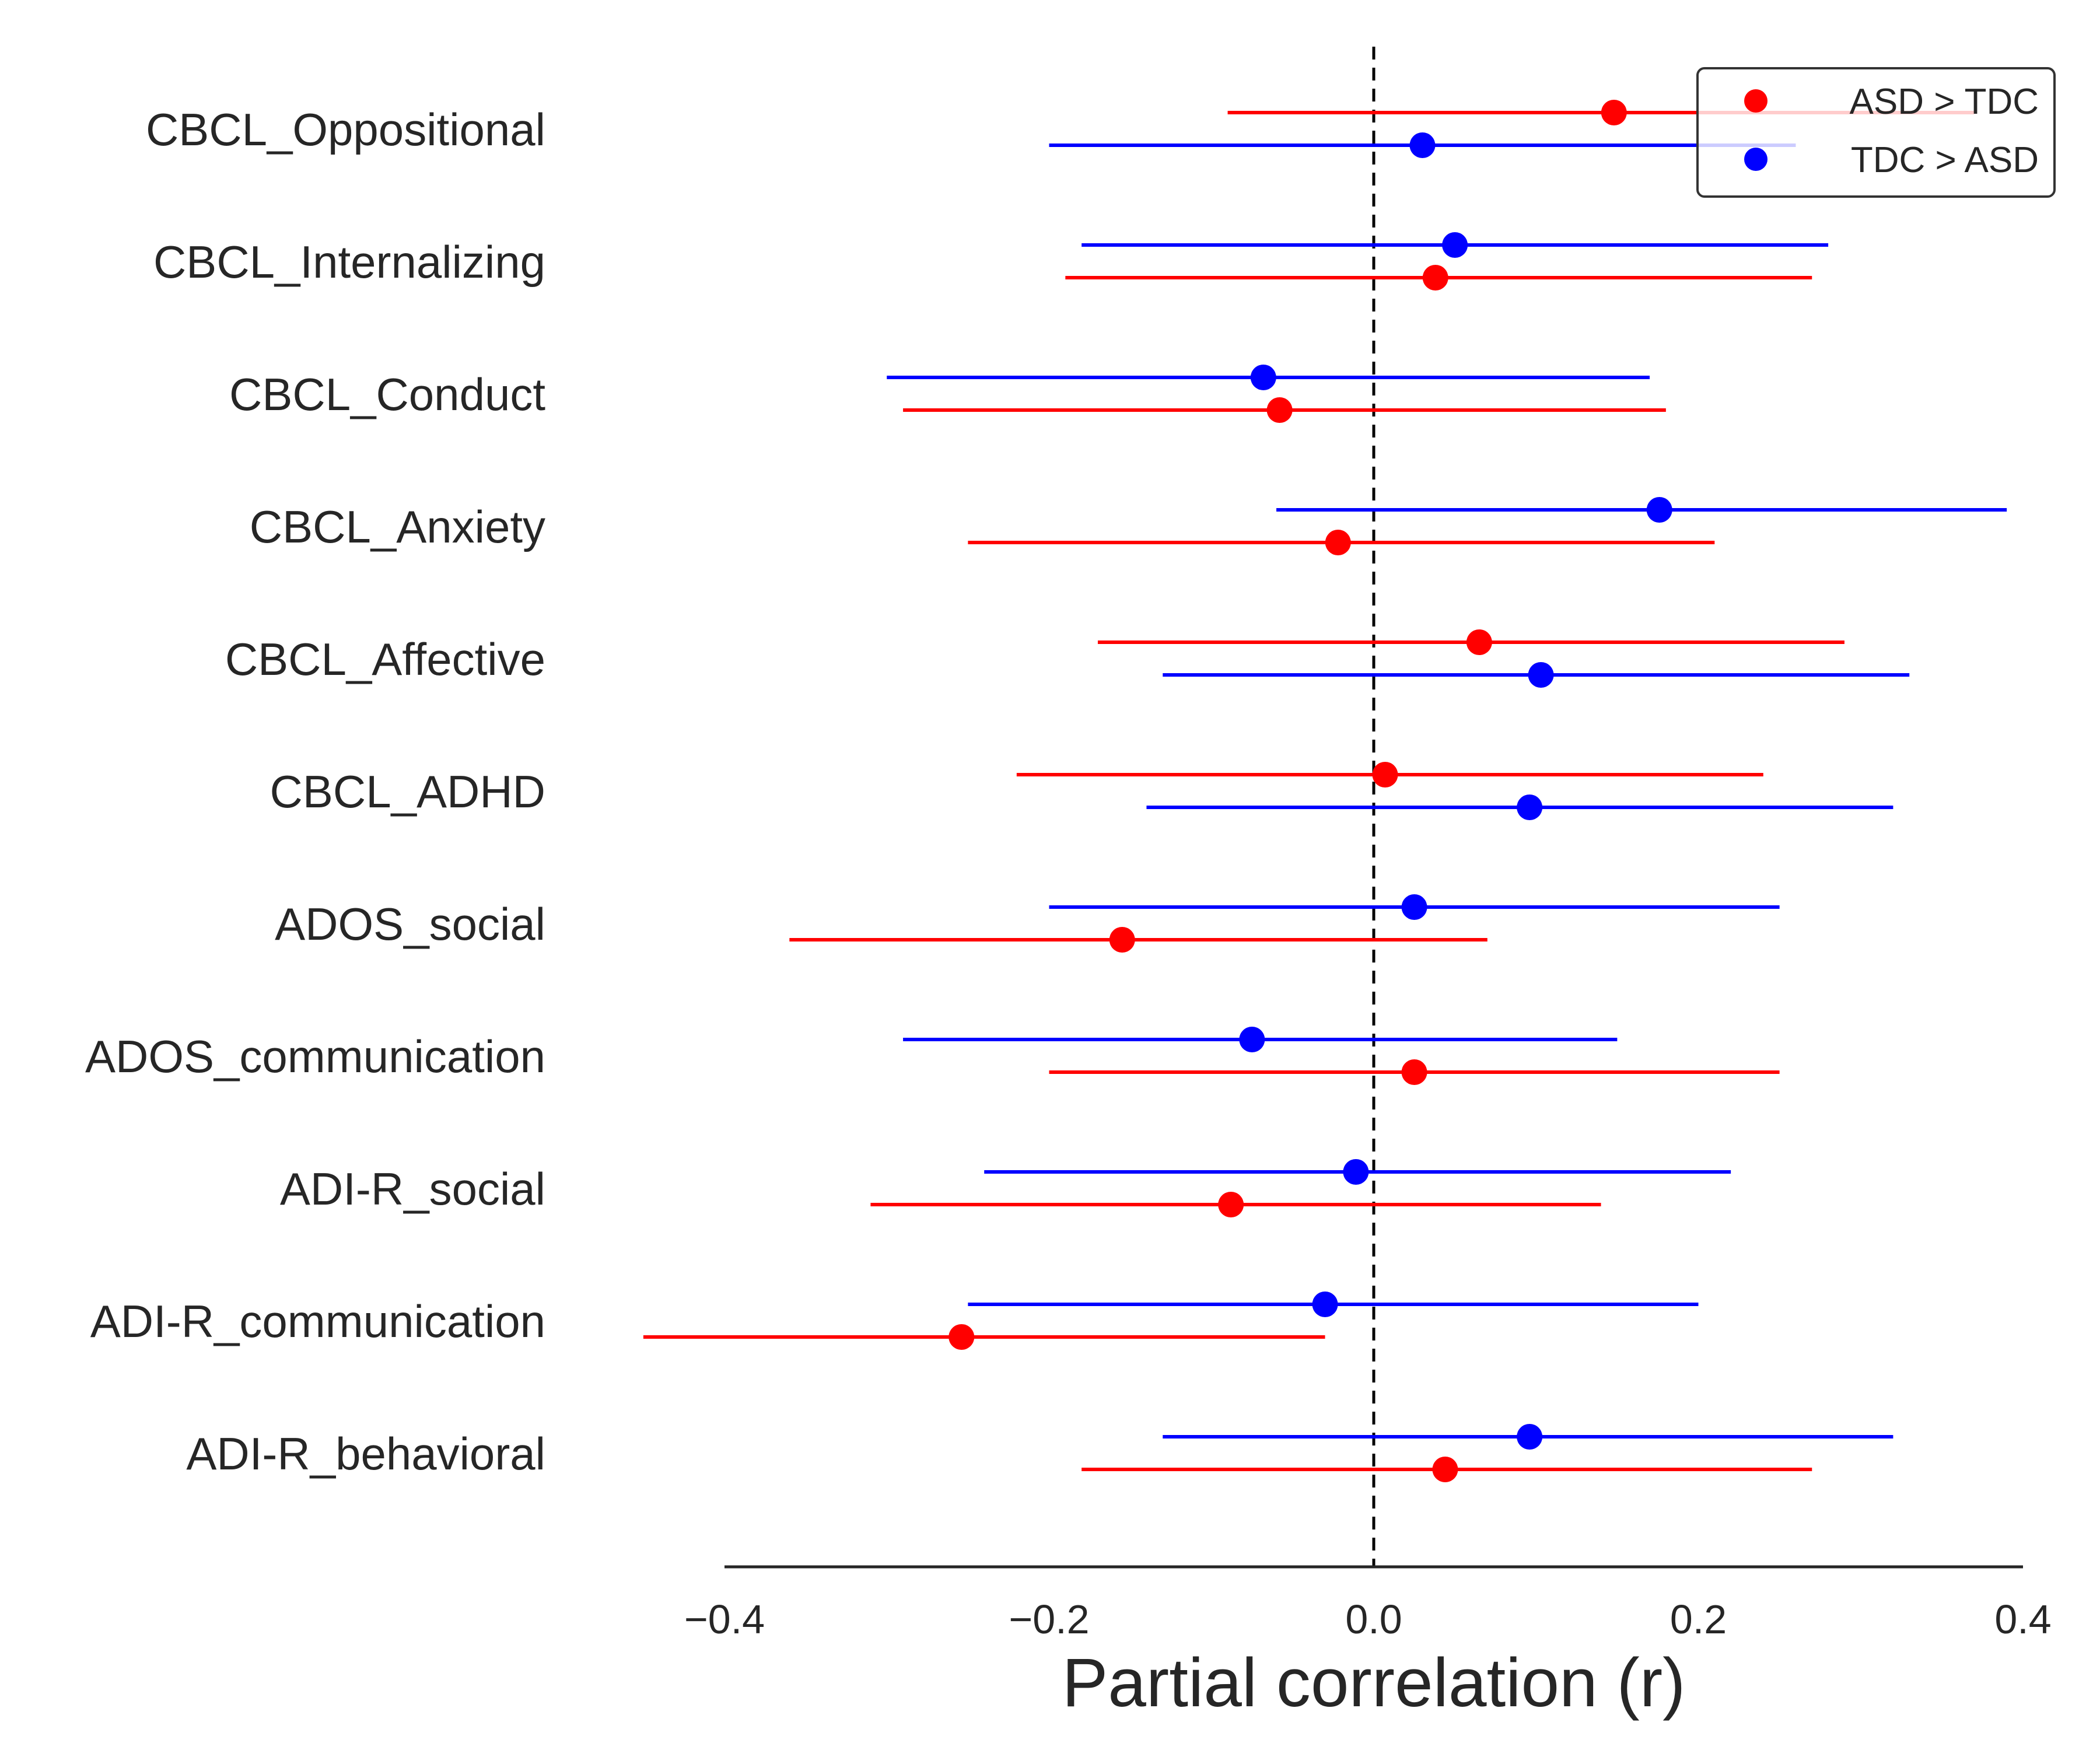  Describe the element at coordinates (407, 792) in the screenshot. I see `category-label-cbcl-adhd: CBCL_ADHD` at that location.